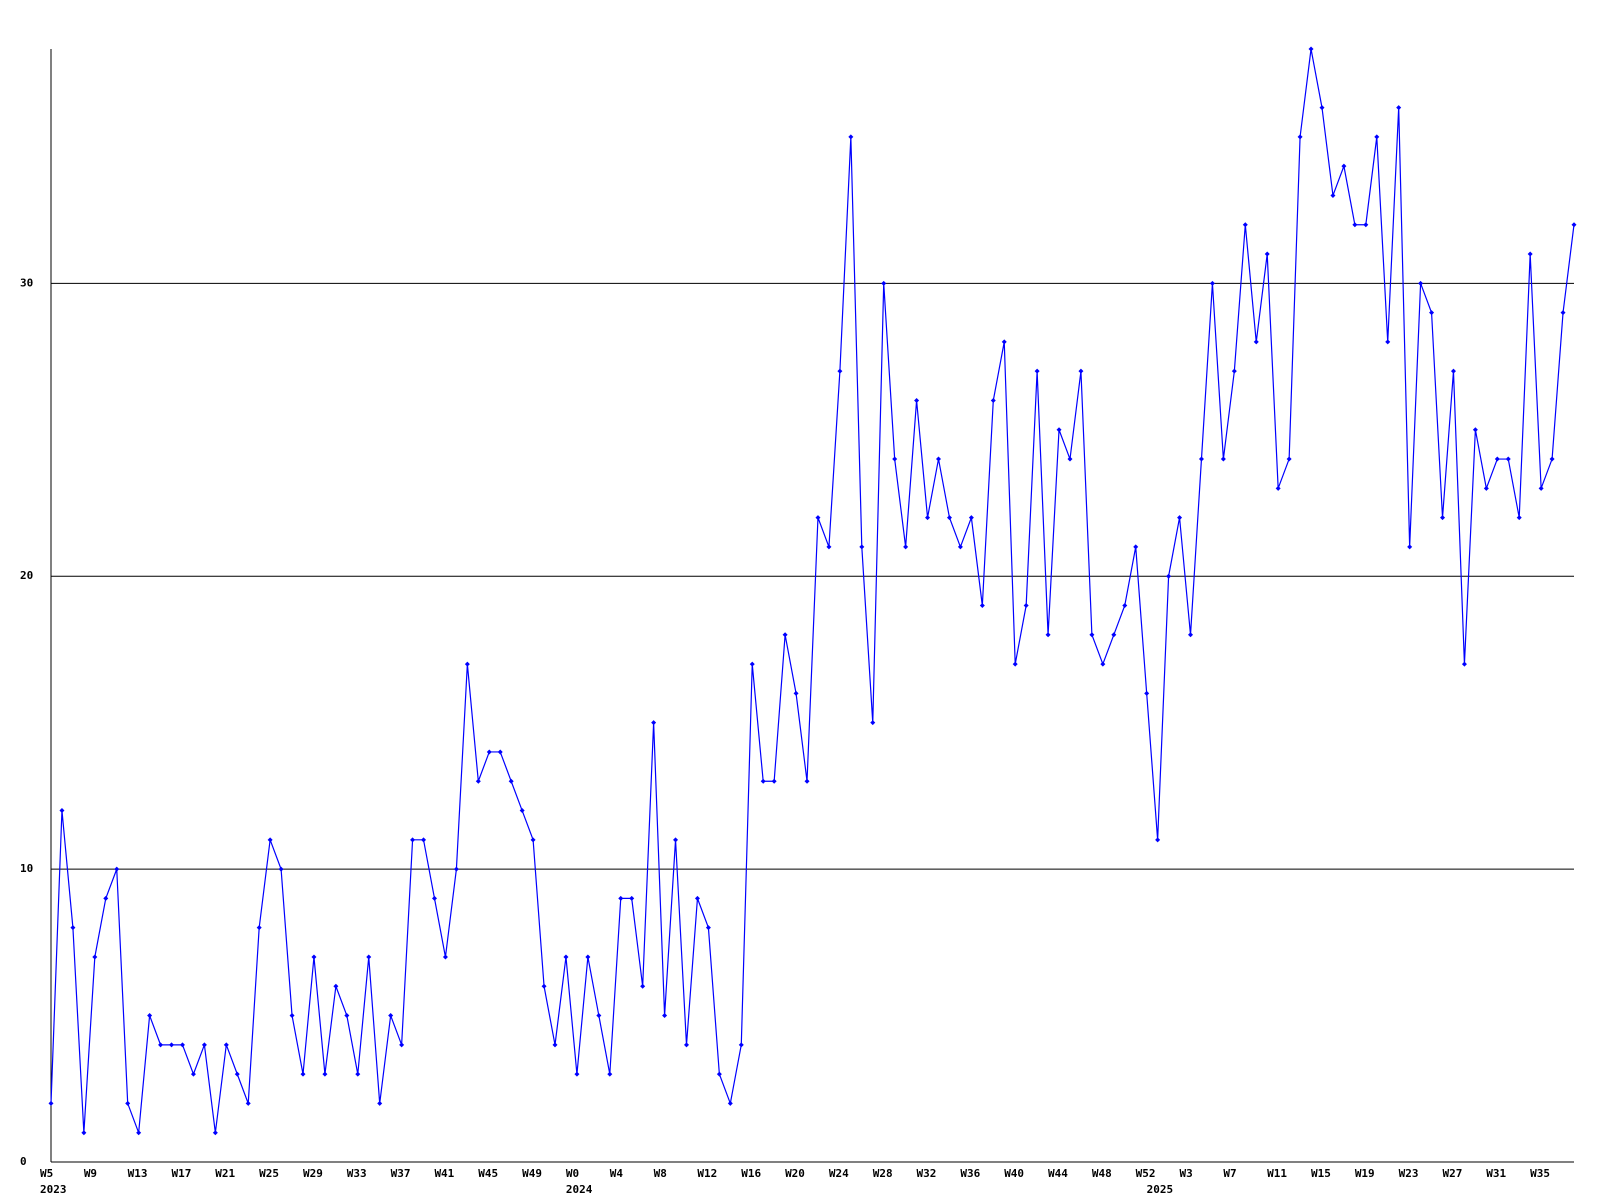  Describe the element at coordinates (1014, 1173) in the screenshot. I see `x-tick-label: W40` at that location.